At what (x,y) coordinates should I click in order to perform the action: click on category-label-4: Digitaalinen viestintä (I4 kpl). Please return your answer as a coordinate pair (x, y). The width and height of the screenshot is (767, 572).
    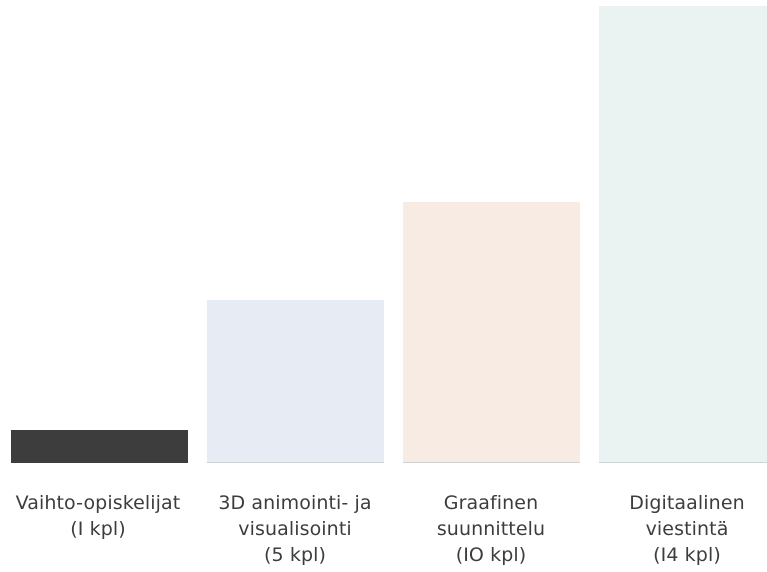
    Looking at the image, I should click on (679, 529).